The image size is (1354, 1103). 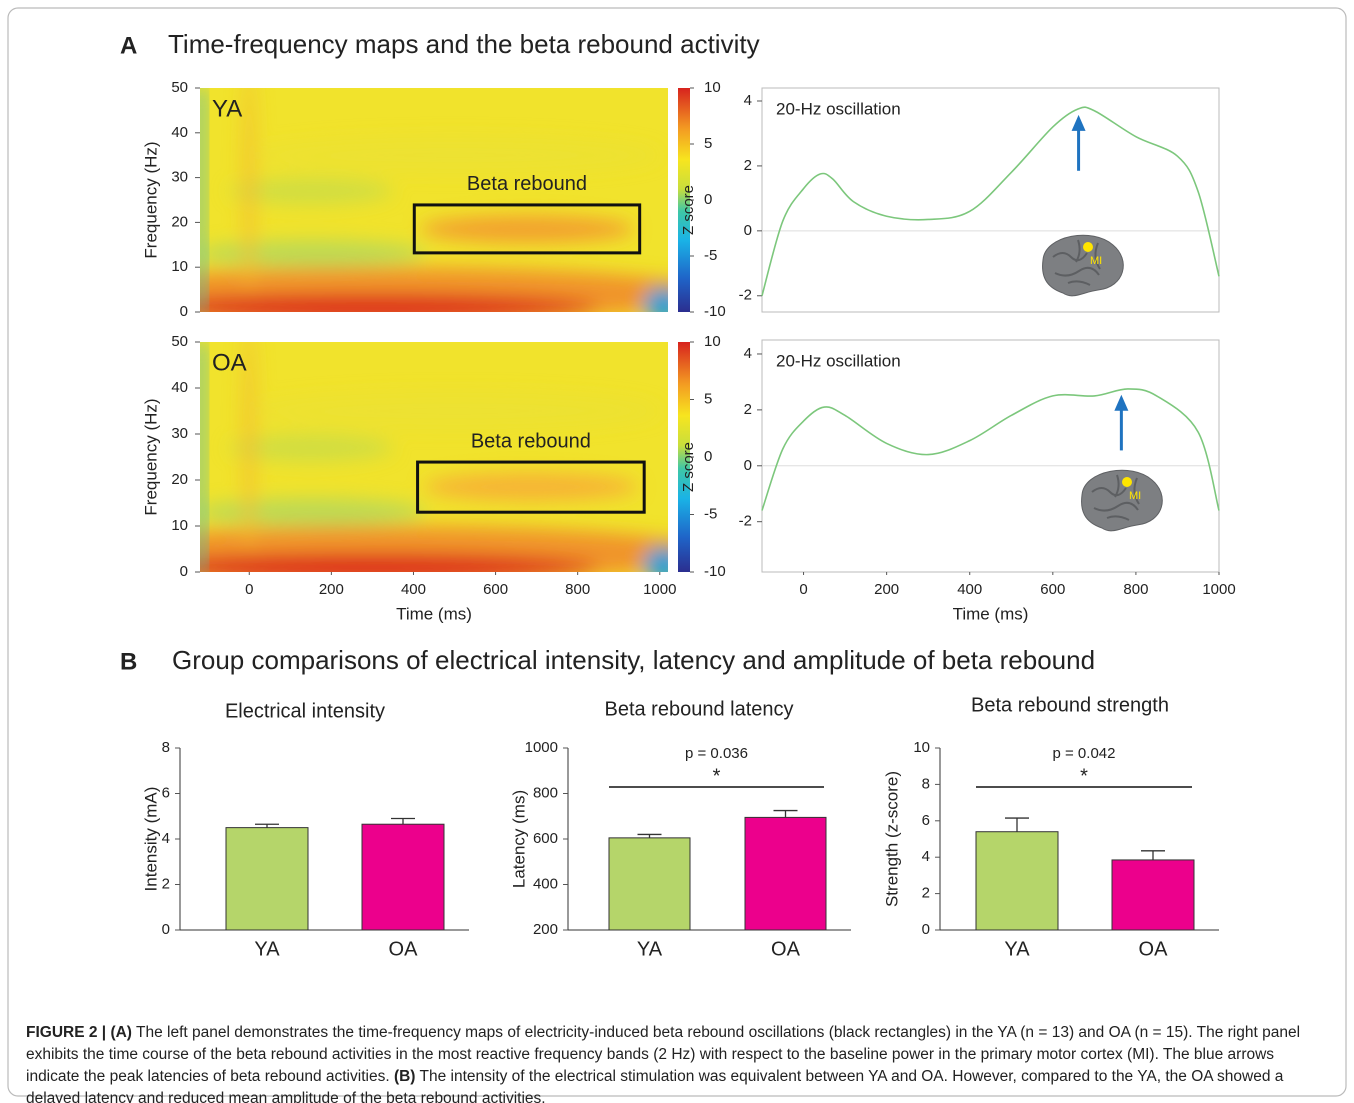 I want to click on y-tick-label: 40, so click(x=179, y=132).